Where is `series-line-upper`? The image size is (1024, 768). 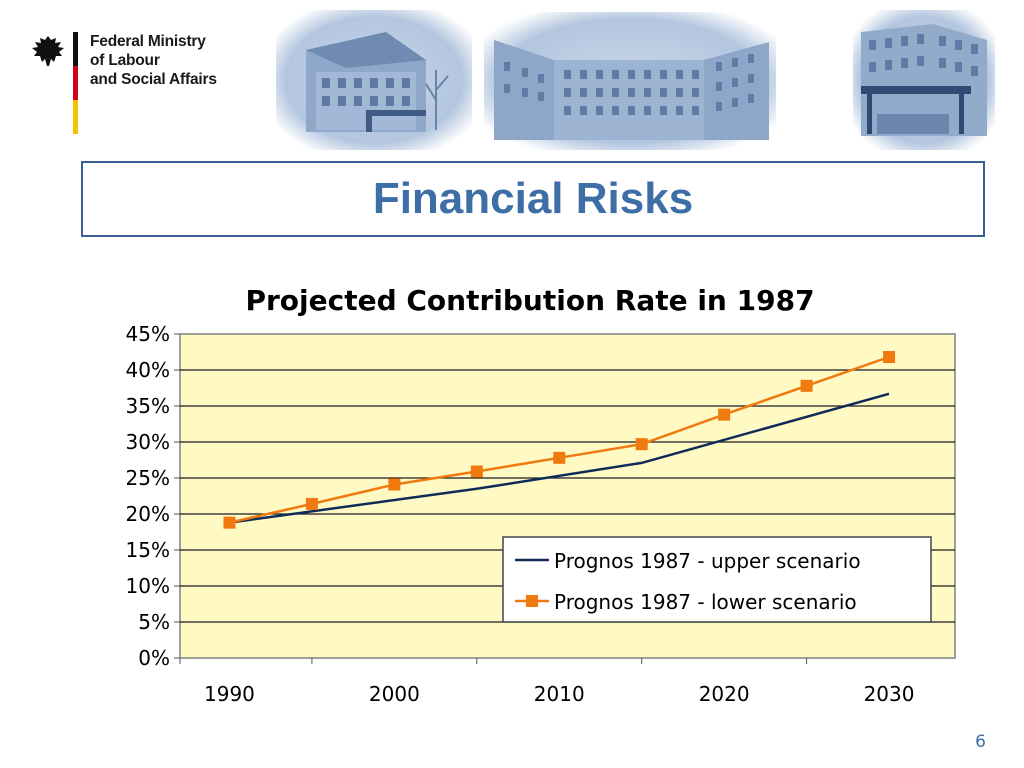 series-line-upper is located at coordinates (559, 458).